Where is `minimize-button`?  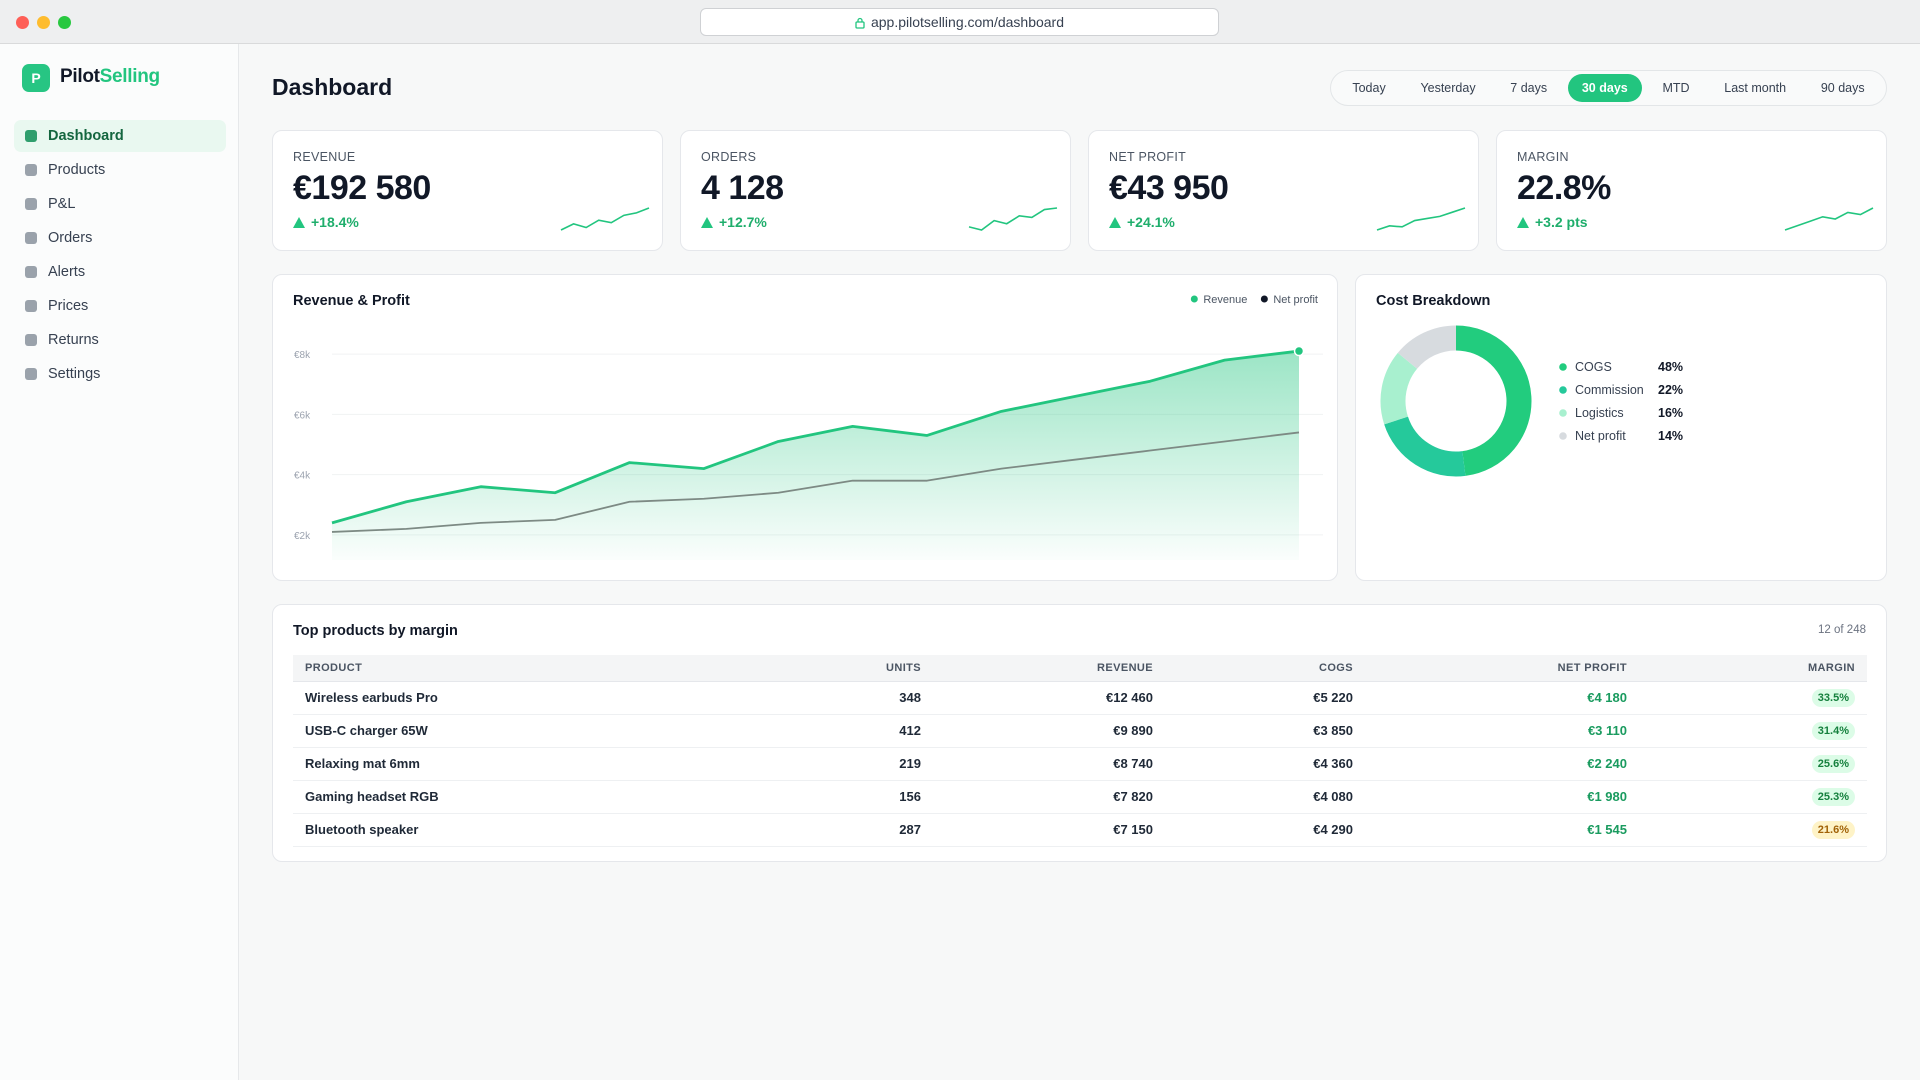
minimize-button is located at coordinates (43, 22).